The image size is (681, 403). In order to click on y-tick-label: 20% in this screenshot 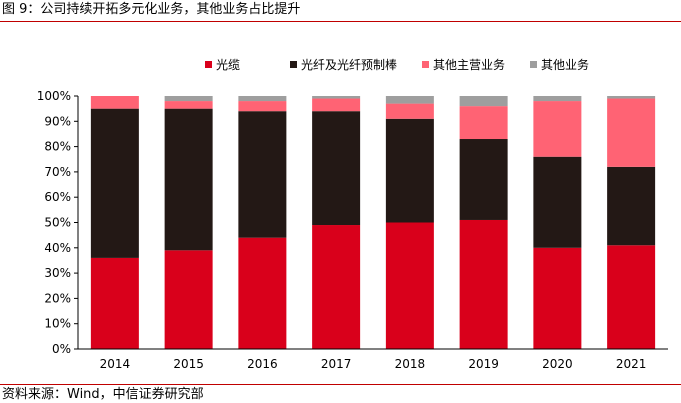, I will do `click(57, 298)`.